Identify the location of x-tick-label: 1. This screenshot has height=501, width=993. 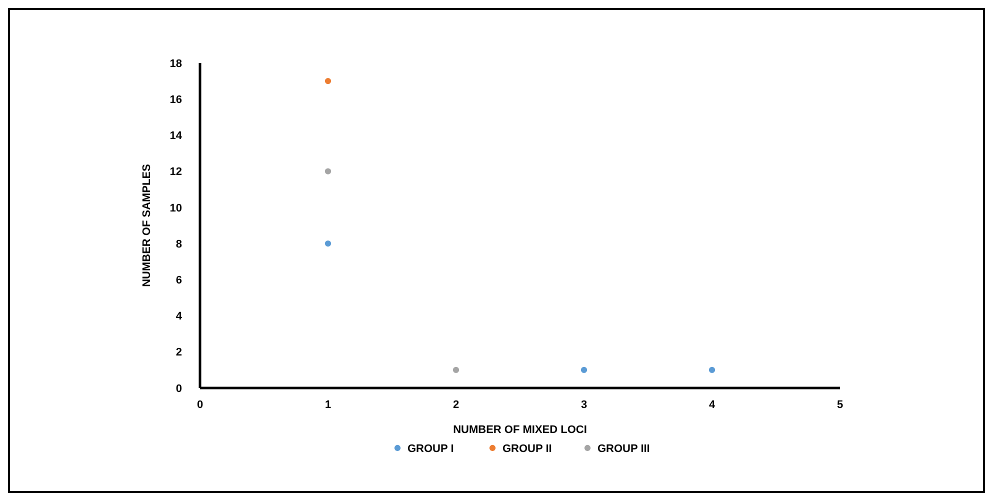
(328, 405).